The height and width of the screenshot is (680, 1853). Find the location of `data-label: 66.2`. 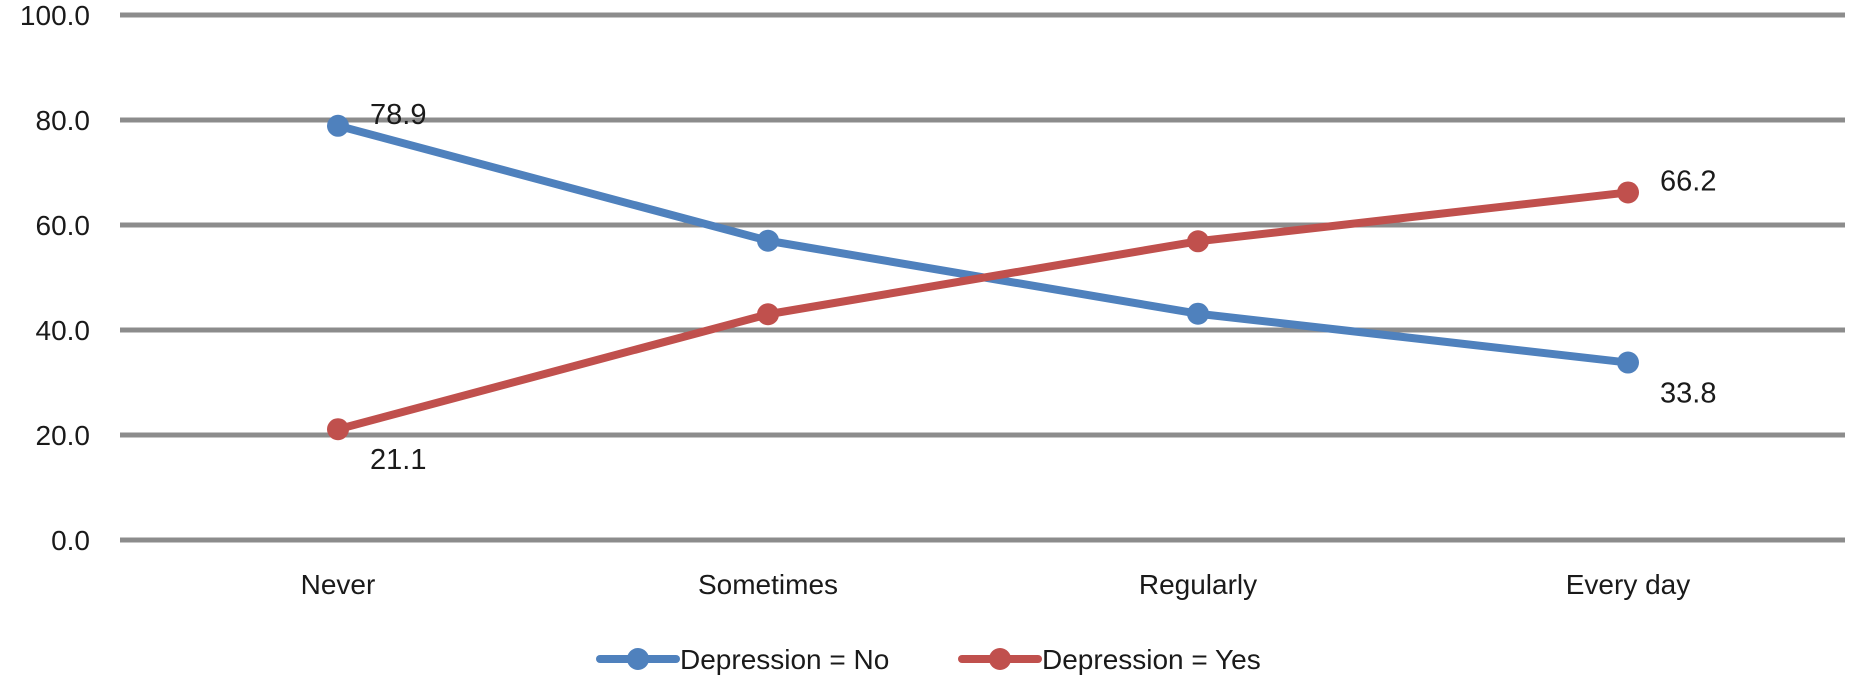

data-label: 66.2 is located at coordinates (1688, 181).